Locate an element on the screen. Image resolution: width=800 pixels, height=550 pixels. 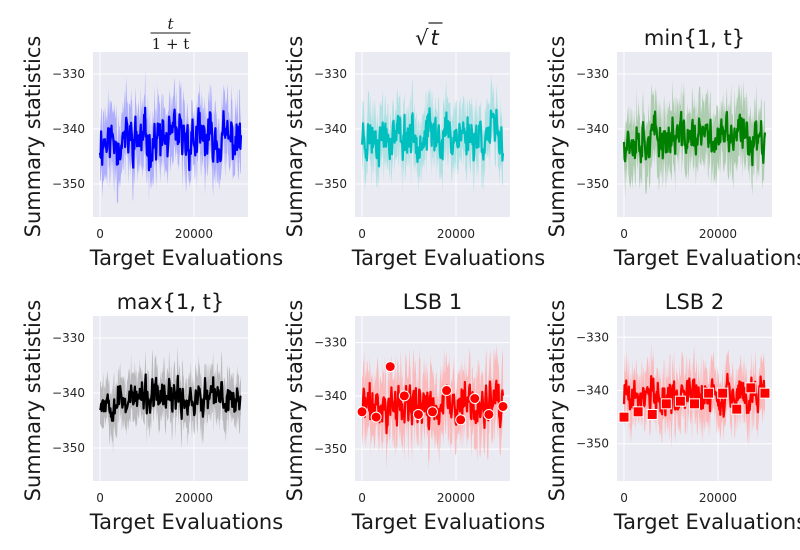
title-sqrt-sign: √ is located at coordinates (422, 38).